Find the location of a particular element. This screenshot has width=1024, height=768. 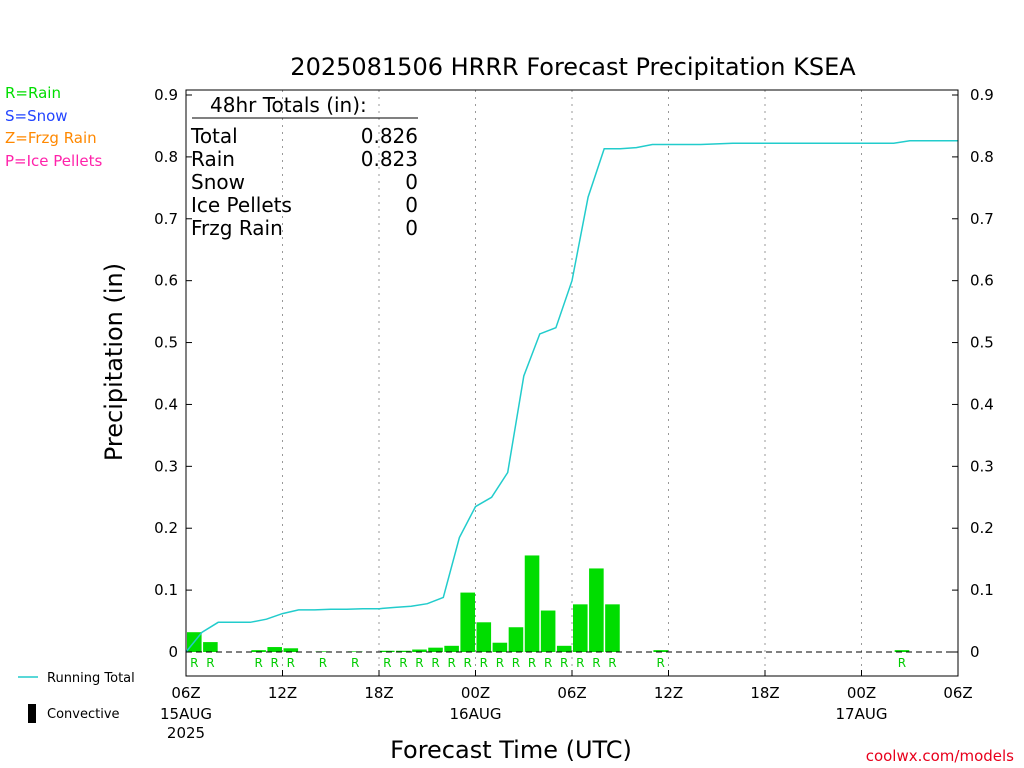

type-marker-22: R is located at coordinates (548, 663).